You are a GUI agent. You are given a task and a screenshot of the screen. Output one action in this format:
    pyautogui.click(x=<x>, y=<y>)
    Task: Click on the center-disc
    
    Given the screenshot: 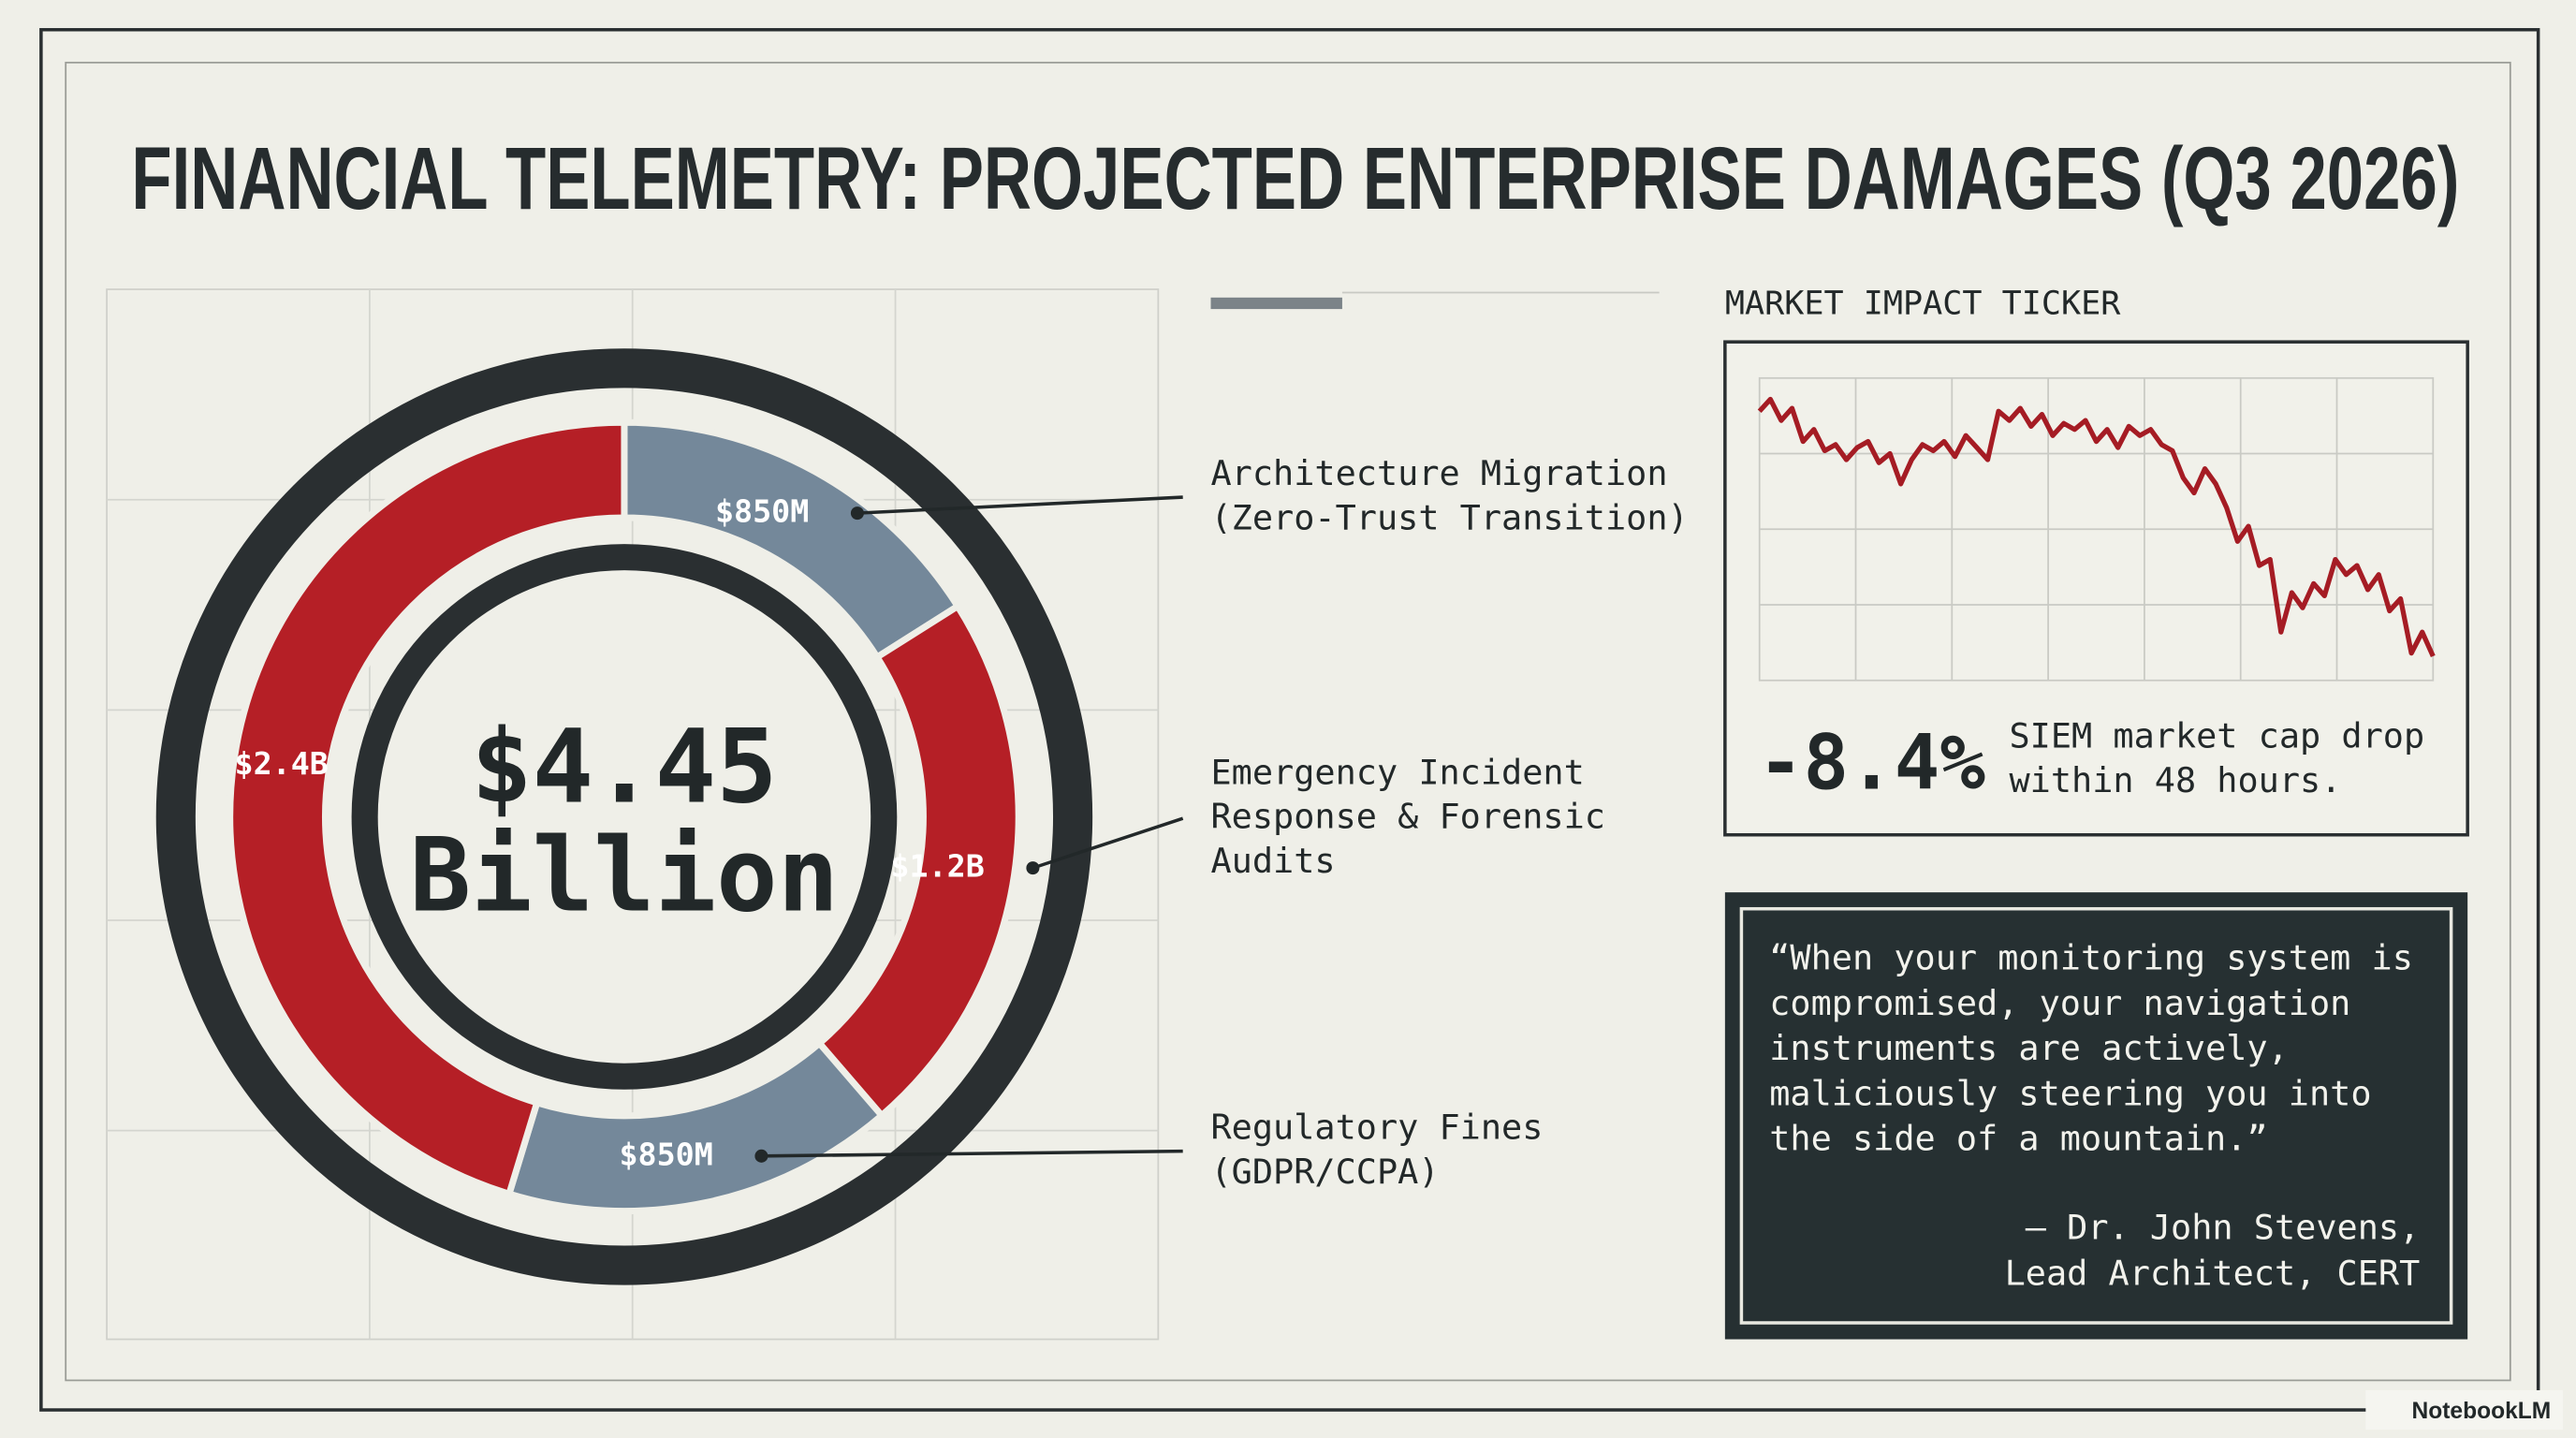 What is the action you would take?
    pyautogui.click(x=624, y=817)
    